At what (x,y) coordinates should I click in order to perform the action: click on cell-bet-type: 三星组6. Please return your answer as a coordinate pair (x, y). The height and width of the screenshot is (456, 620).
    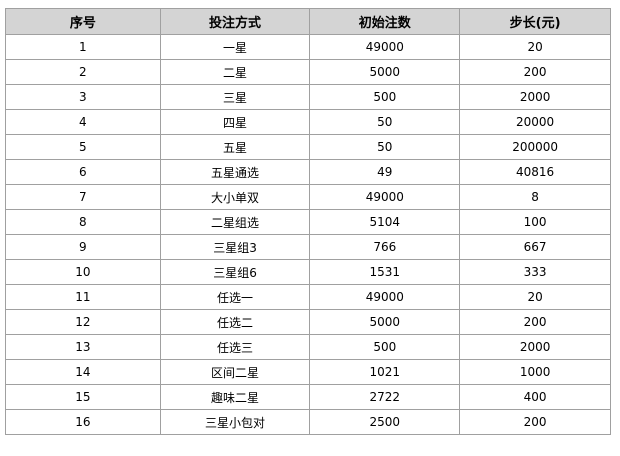
    Looking at the image, I should click on (235, 272).